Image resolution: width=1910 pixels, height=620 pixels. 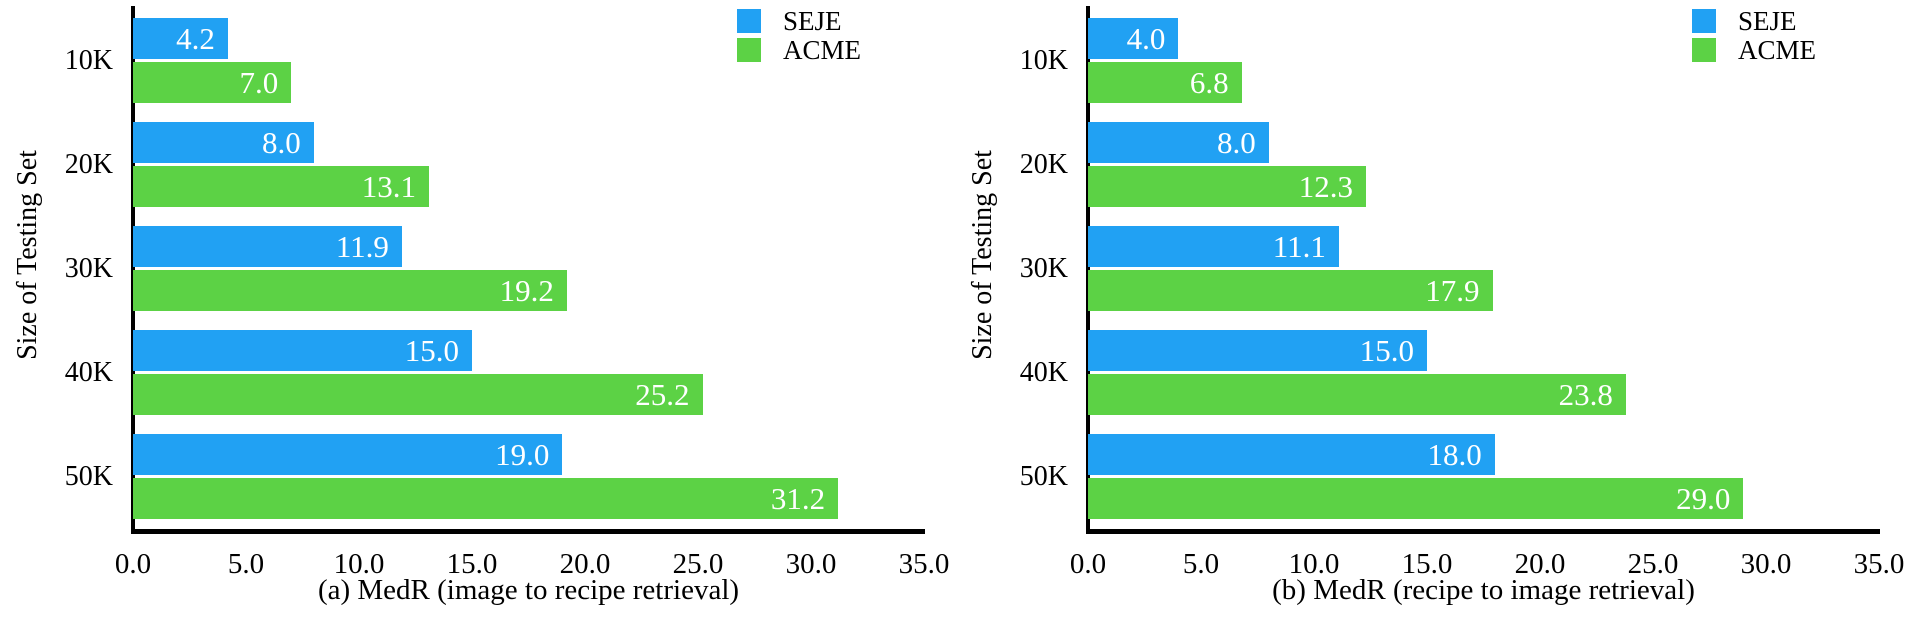 I want to click on bar-seje-10k: 4.2, so click(x=180, y=38).